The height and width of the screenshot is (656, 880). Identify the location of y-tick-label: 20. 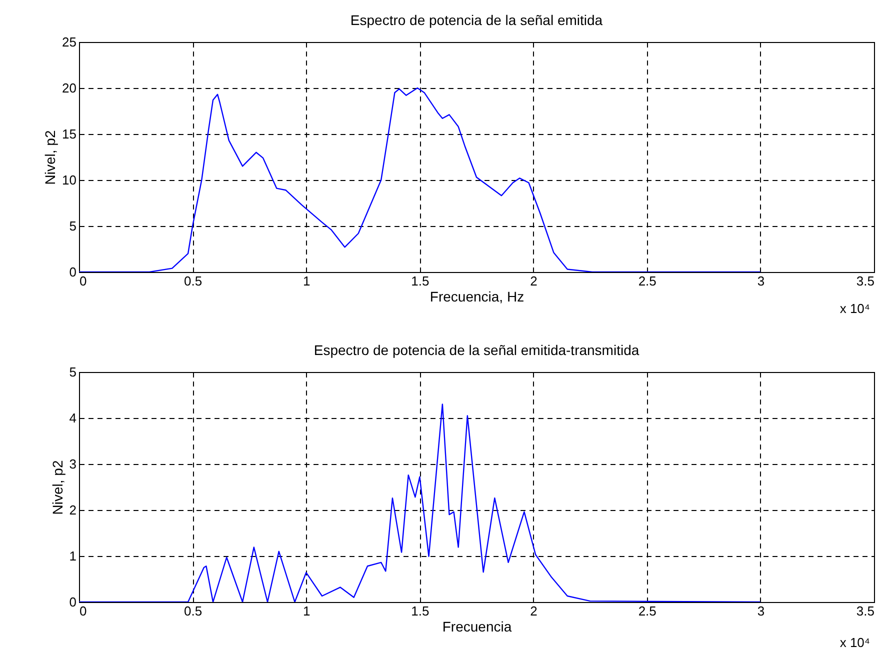
(69, 88).